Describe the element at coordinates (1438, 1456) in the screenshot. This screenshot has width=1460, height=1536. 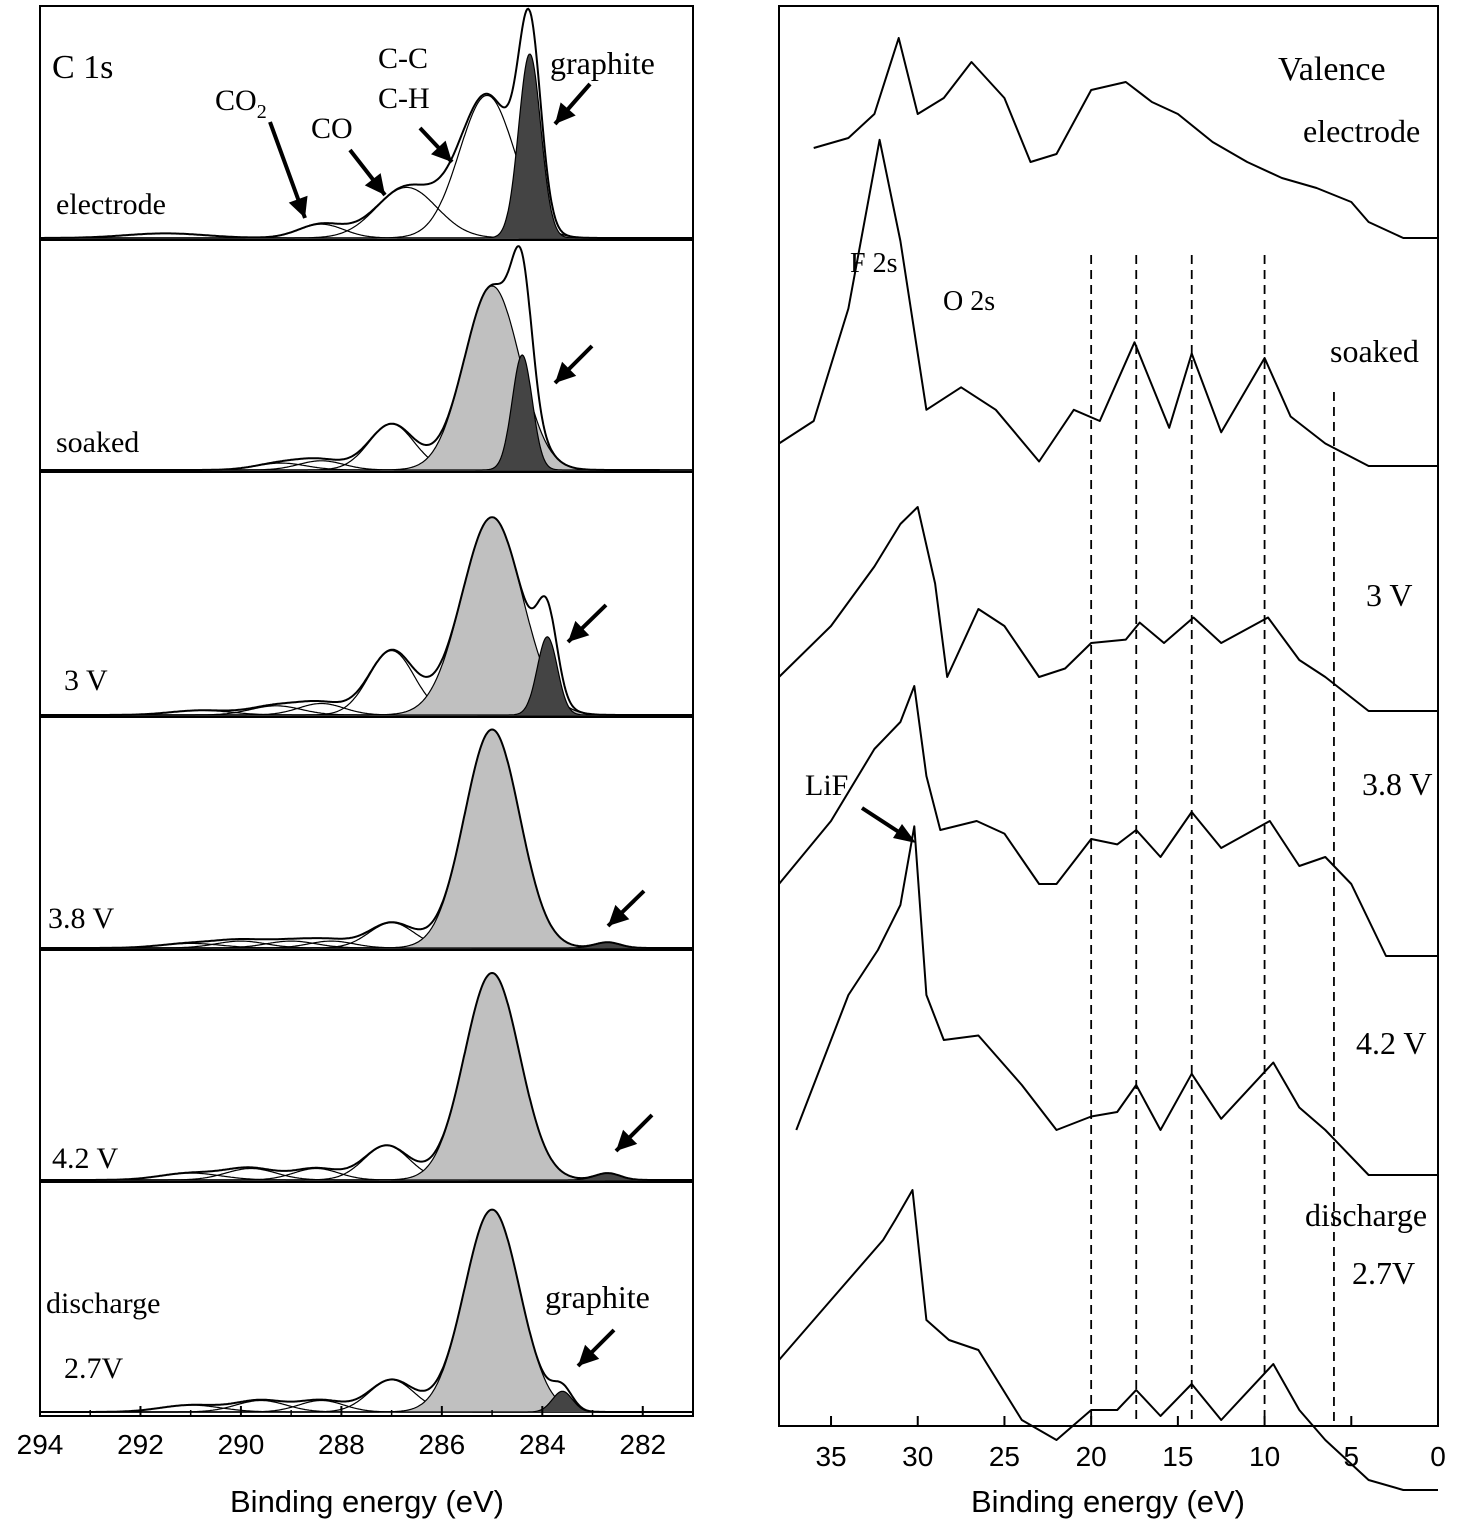
I see `valence-tick-label-7: 0` at that location.